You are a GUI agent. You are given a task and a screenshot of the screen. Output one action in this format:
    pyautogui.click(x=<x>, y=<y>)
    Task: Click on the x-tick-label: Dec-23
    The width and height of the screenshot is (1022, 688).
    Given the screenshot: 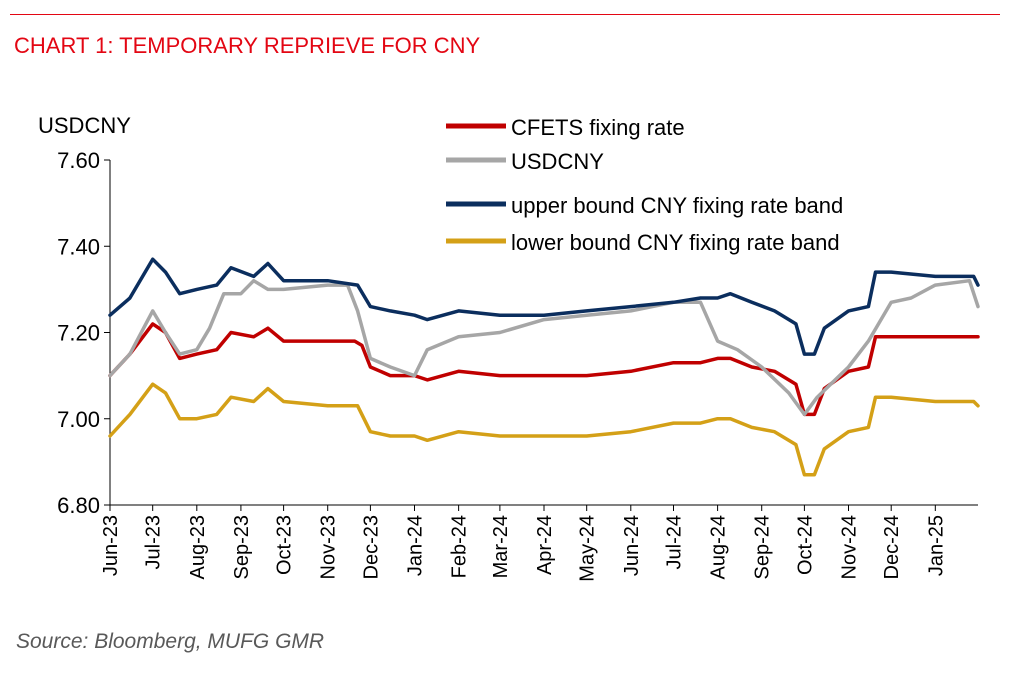 What is the action you would take?
    pyautogui.click(x=371, y=547)
    